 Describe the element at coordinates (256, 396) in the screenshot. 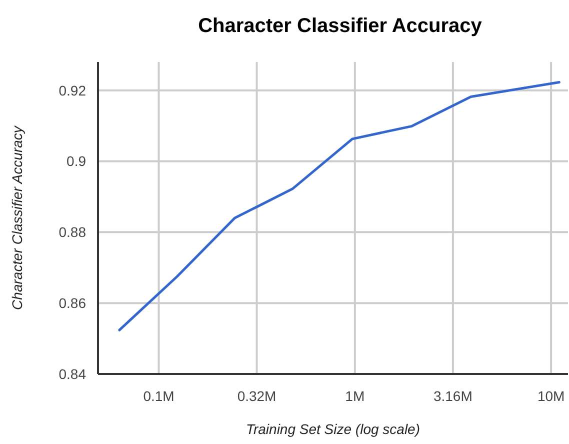

I see `x-tick-label: 0.32M` at that location.